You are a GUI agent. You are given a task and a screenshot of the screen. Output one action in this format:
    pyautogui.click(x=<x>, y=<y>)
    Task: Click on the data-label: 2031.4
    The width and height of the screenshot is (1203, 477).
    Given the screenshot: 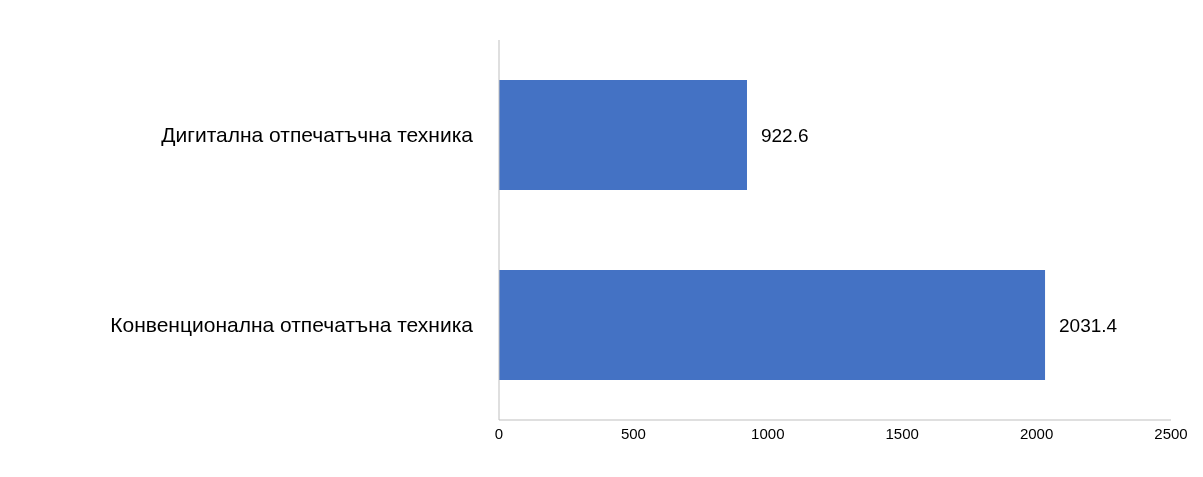 What is the action you would take?
    pyautogui.click(x=1088, y=325)
    